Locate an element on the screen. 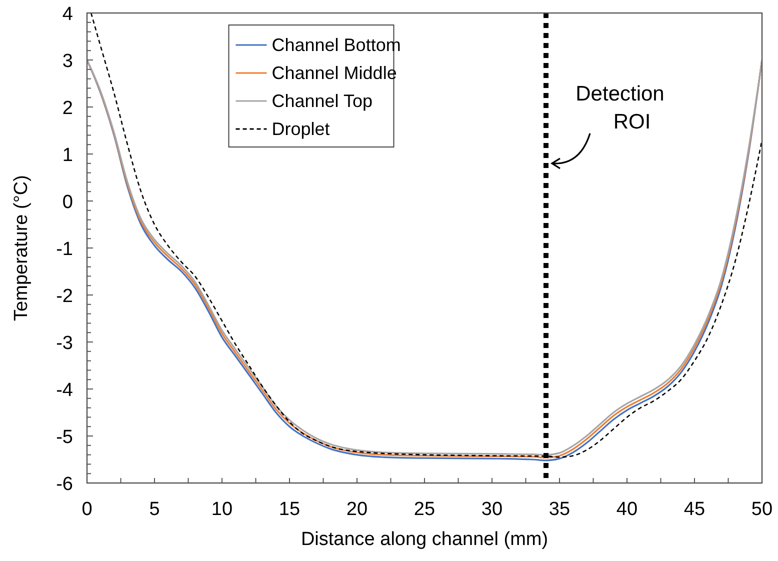 This screenshot has width=778, height=561. y-tick-label: 4 is located at coordinates (68, 14).